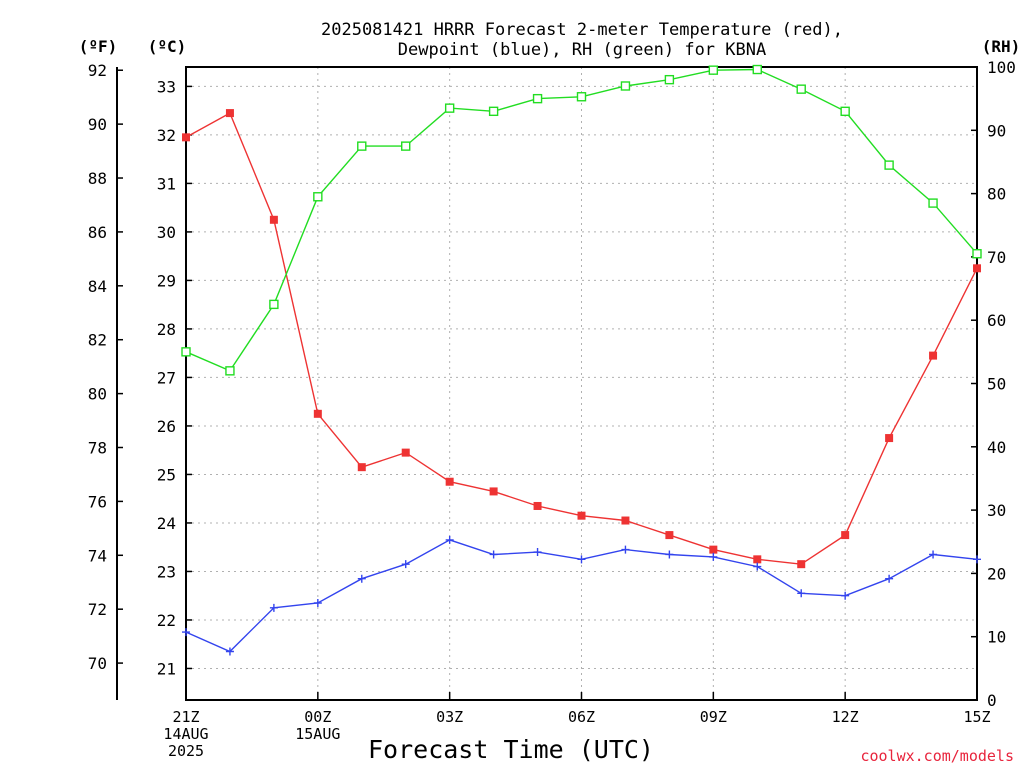 The width and height of the screenshot is (1024, 768). What do you see at coordinates (166, 135) in the screenshot?
I see `celsius-tick-label: 32` at bounding box center [166, 135].